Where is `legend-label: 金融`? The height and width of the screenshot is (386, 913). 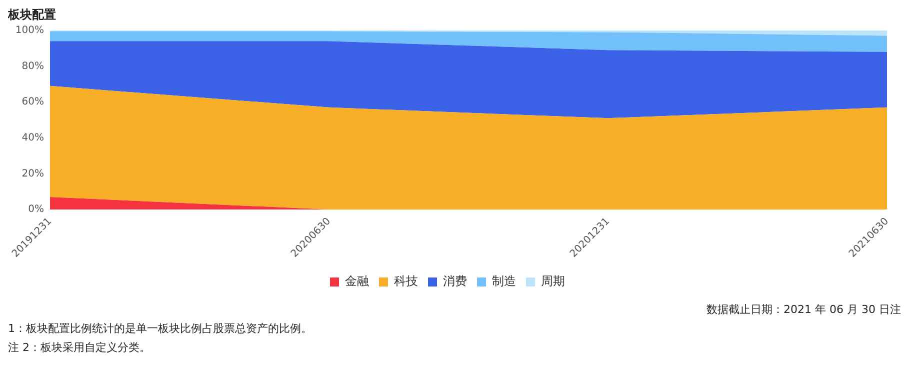
legend-label: 金融 is located at coordinates (357, 281).